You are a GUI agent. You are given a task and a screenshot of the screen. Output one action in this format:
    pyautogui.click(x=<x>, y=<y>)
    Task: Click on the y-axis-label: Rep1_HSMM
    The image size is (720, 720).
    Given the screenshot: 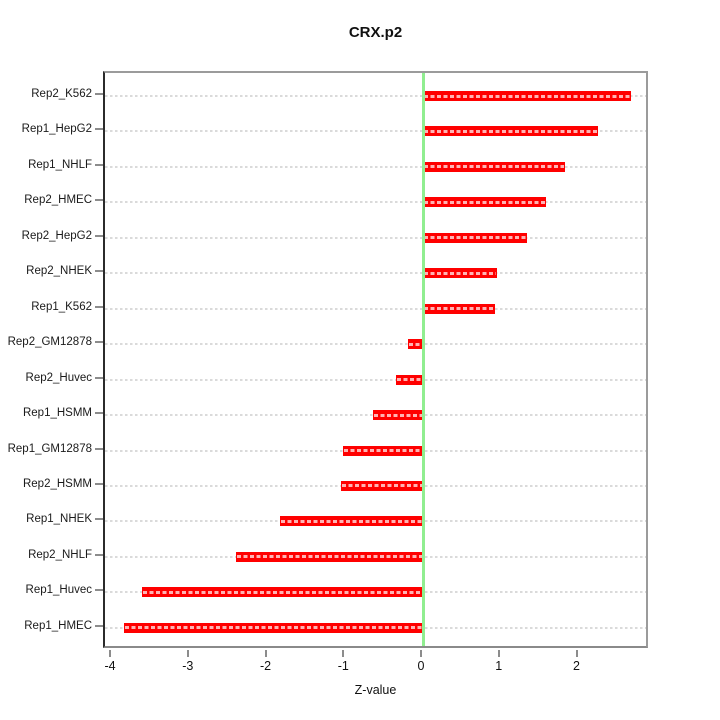 What is the action you would take?
    pyautogui.click(x=57, y=413)
    